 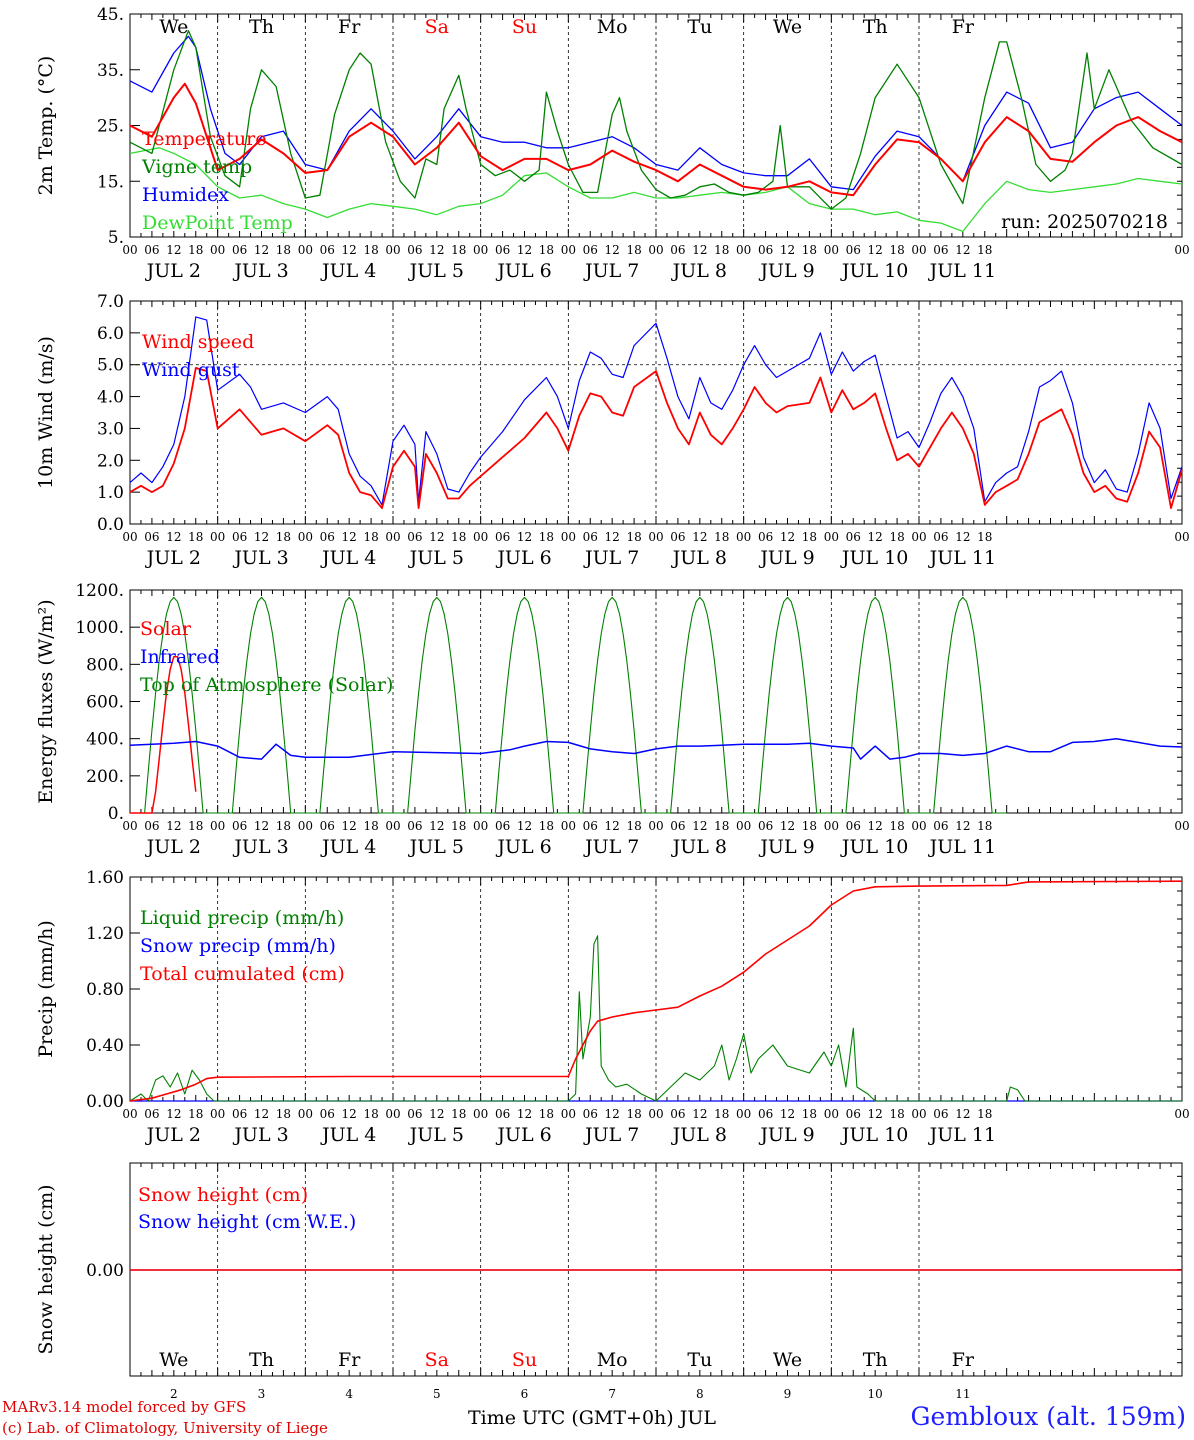 I want to click on day-number-label: 3, so click(x=262, y=1394).